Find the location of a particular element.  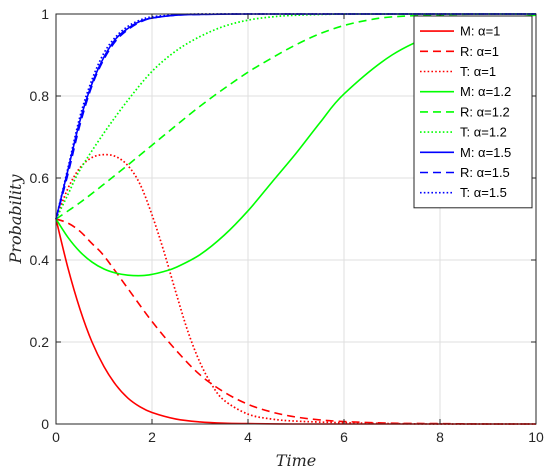

x-tick-label: 6 is located at coordinates (344, 437).